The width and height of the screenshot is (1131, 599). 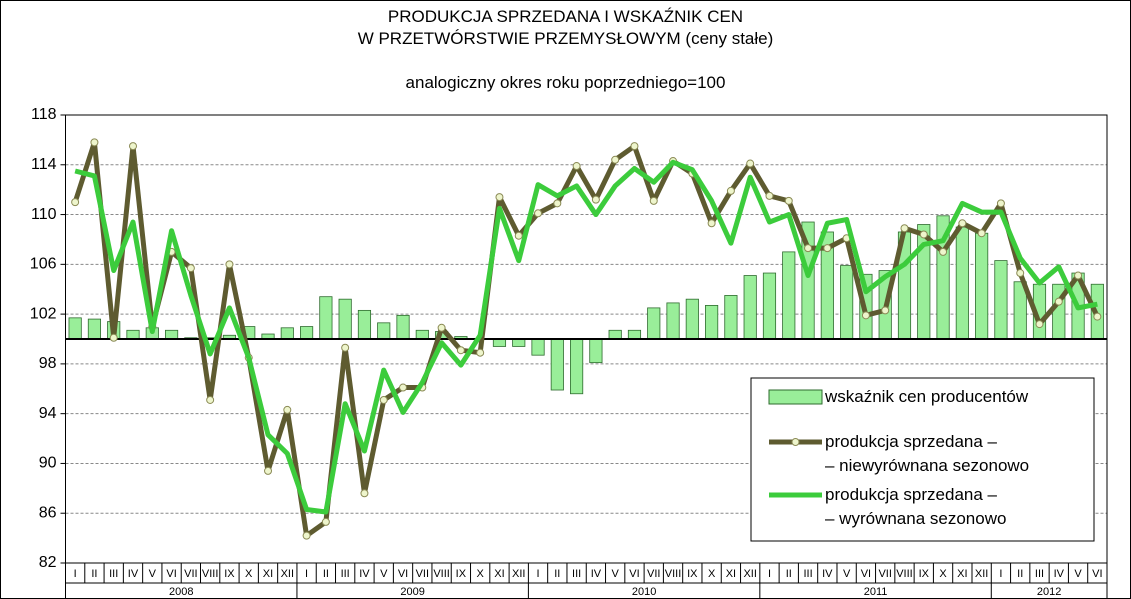 What do you see at coordinates (922, 459) in the screenshot?
I see `legend-box` at bounding box center [922, 459].